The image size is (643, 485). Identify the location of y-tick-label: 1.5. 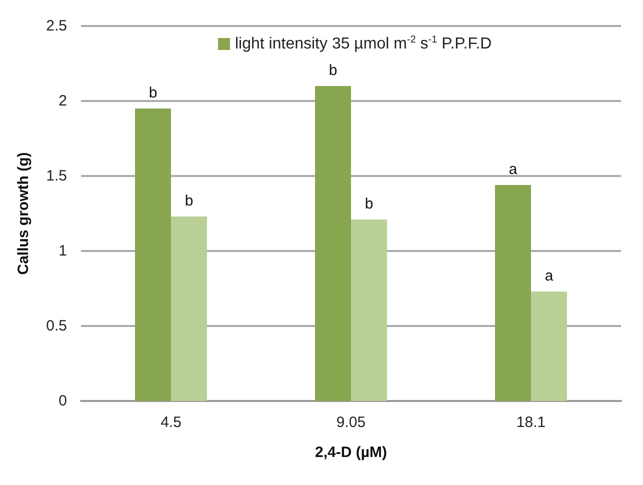
(56, 176).